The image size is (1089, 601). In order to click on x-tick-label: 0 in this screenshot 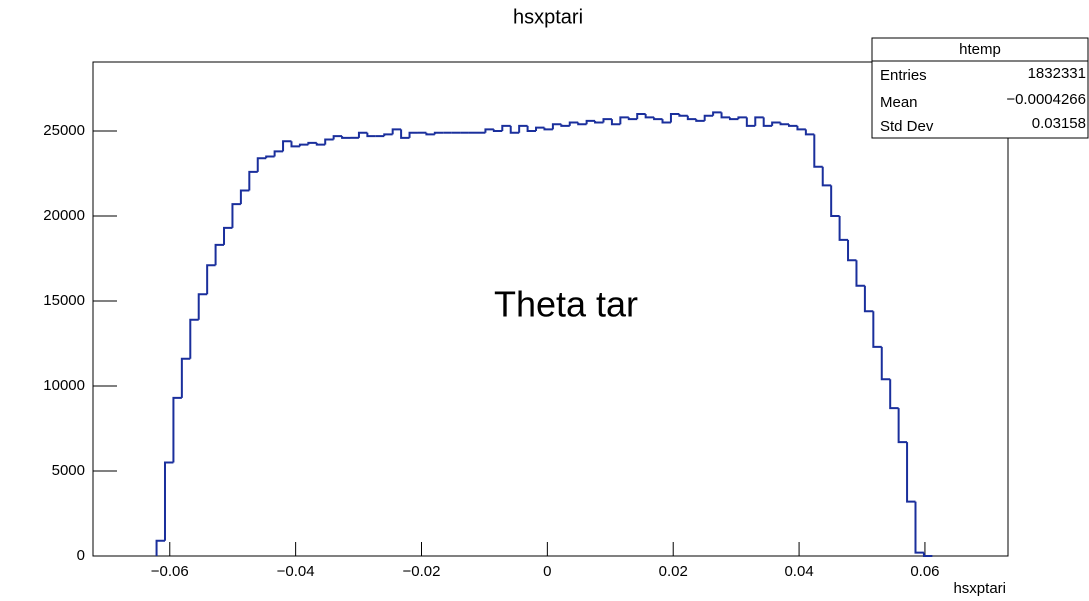, I will do `click(547, 571)`.